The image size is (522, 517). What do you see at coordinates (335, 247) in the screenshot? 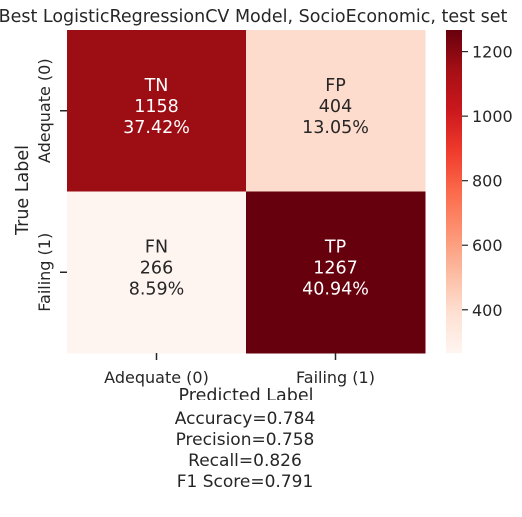
I see `cell-label-tp: TP` at bounding box center [335, 247].